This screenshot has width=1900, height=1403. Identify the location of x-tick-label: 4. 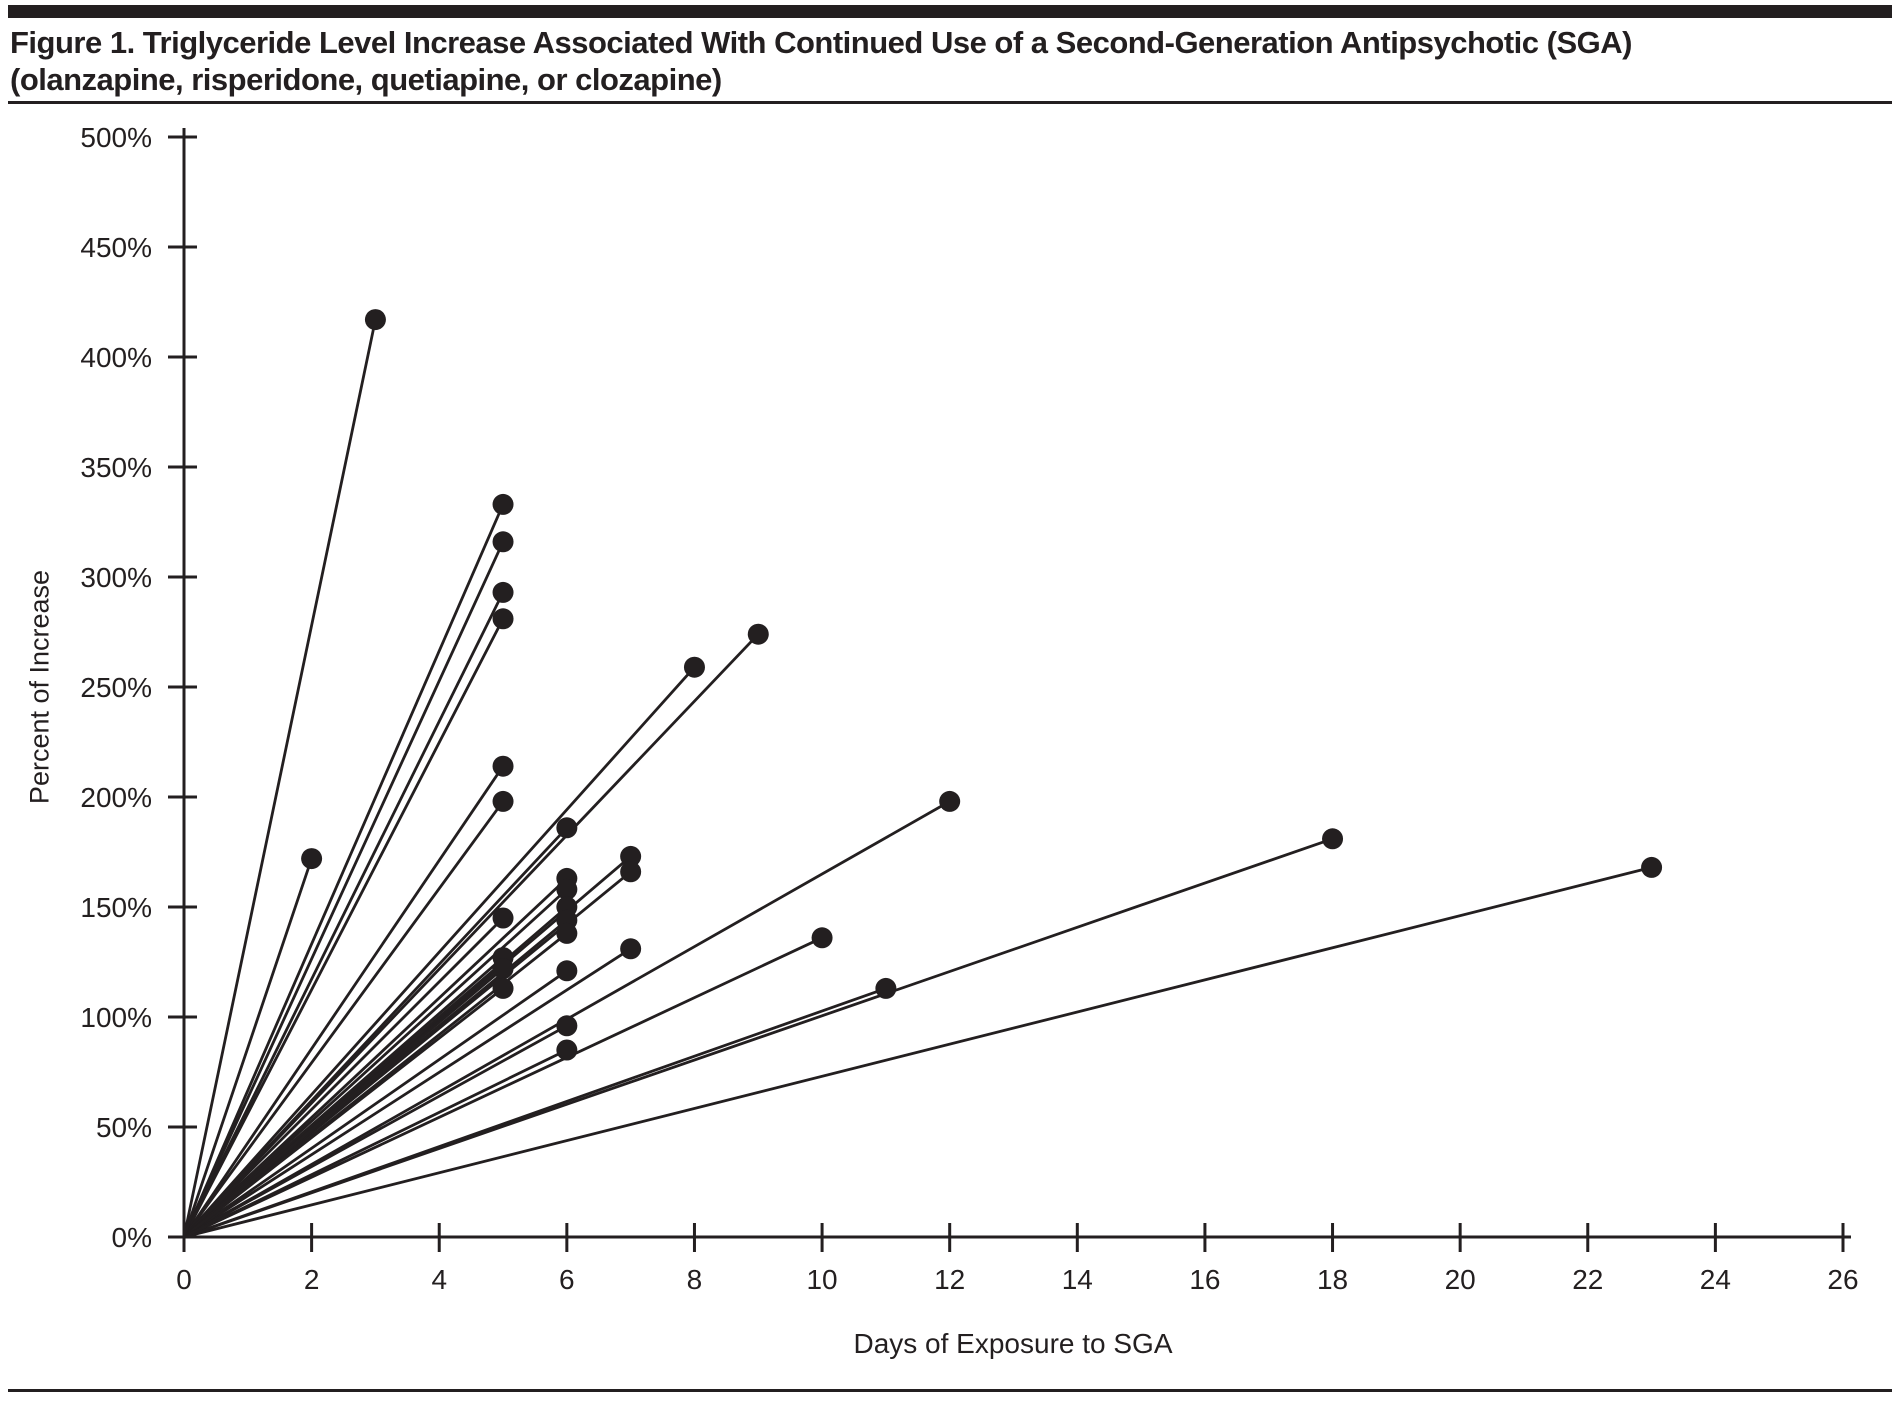
(439, 1279).